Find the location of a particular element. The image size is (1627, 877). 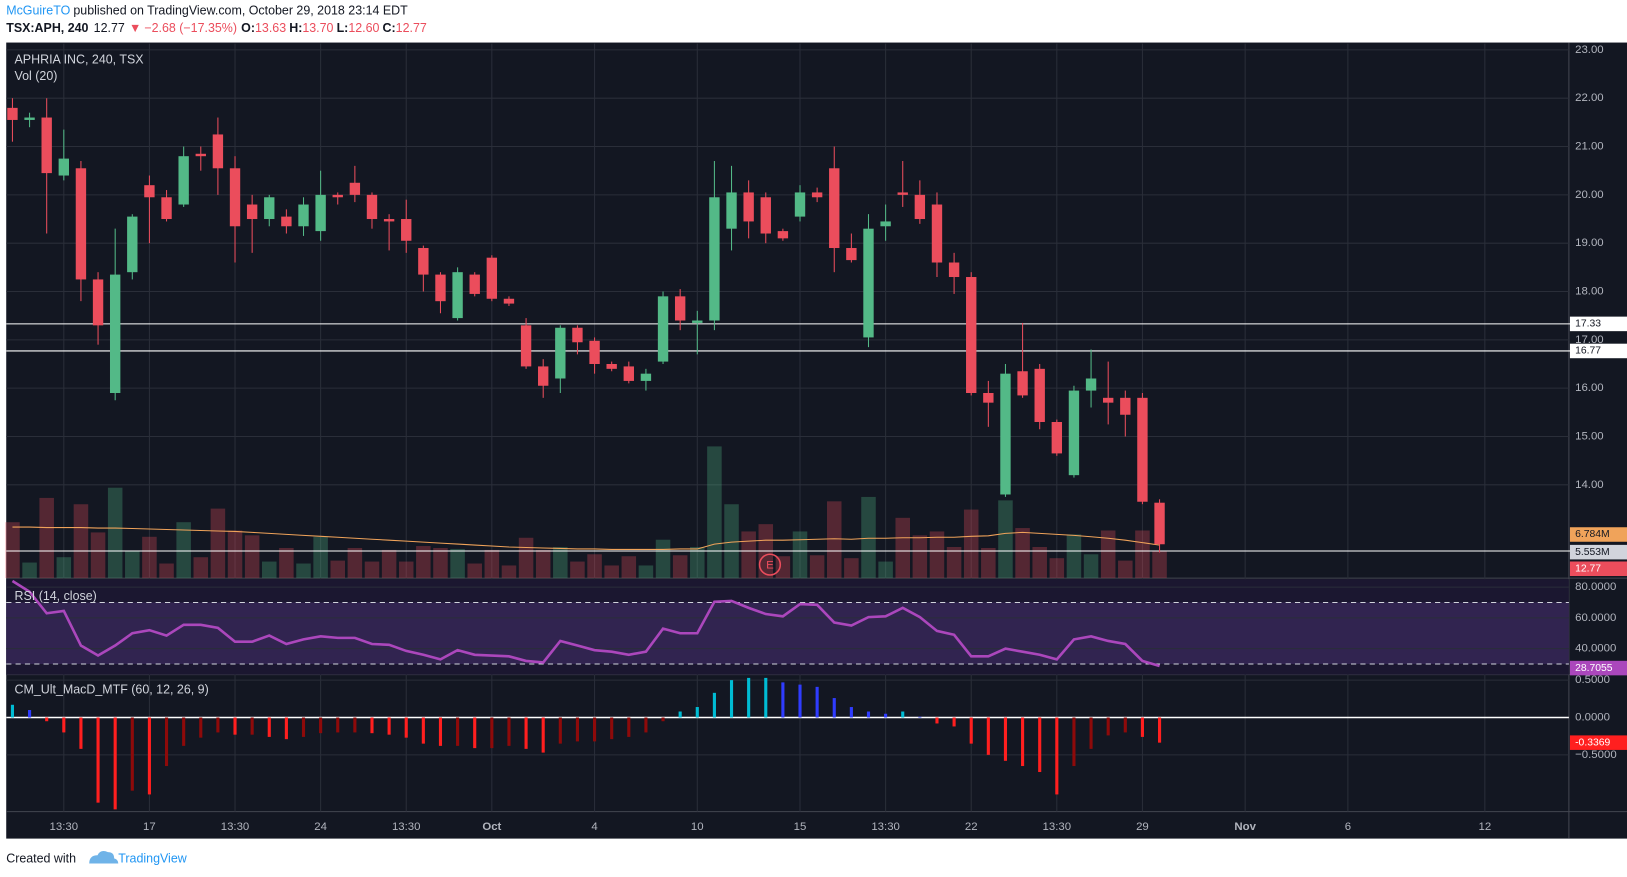

level-label: 16.77 is located at coordinates (1588, 351).